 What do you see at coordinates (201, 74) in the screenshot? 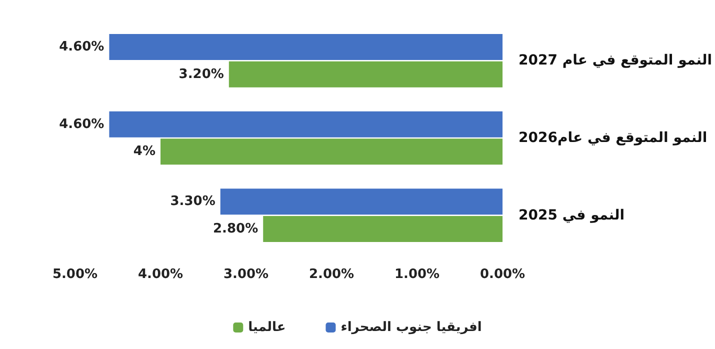
I see `data-label: 3.20%` at bounding box center [201, 74].